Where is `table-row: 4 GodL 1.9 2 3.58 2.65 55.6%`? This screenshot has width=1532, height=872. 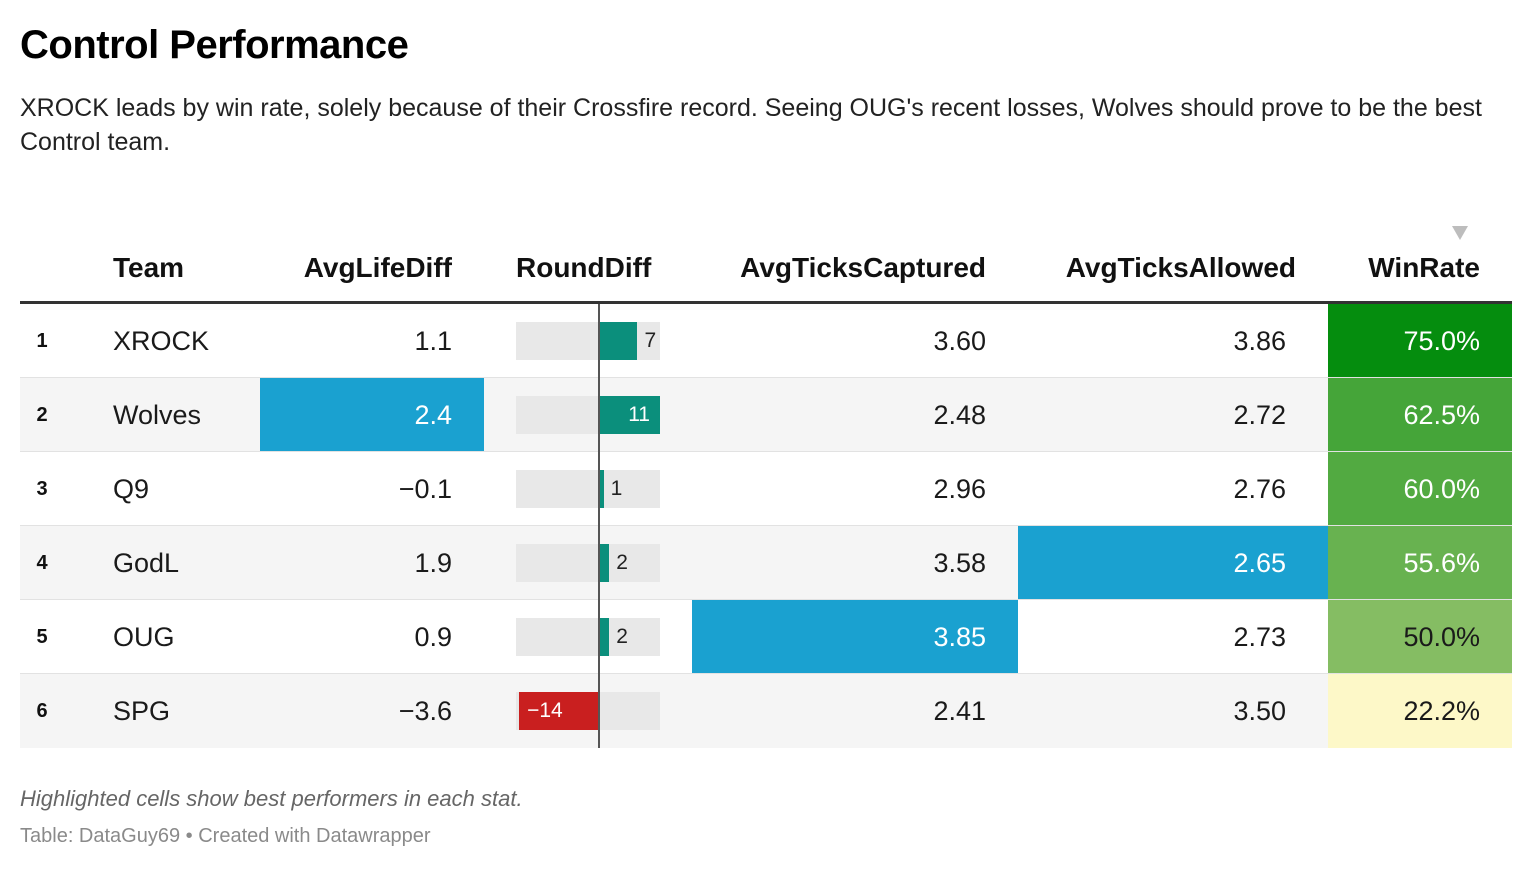 table-row: 4 GodL 1.9 2 3.58 2.65 55.6% is located at coordinates (766, 563).